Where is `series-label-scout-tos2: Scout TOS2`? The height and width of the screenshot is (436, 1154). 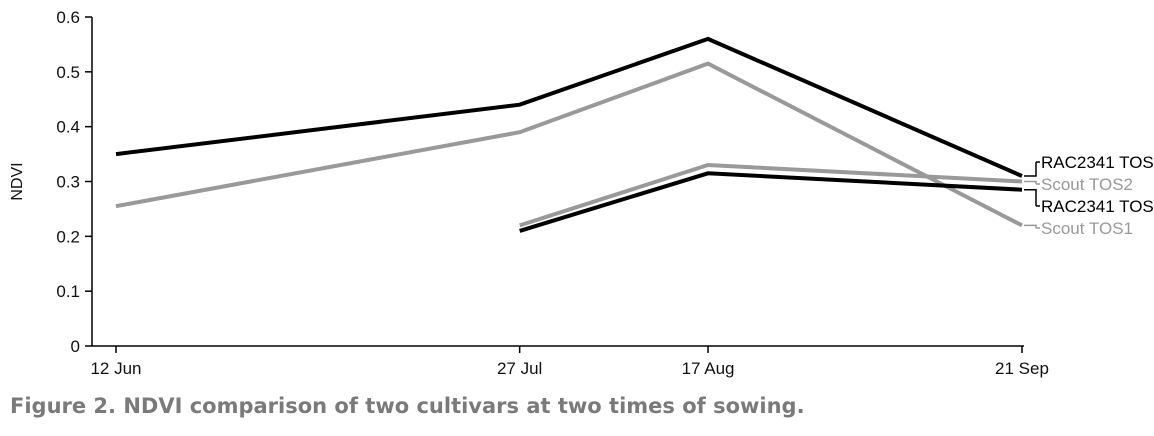 series-label-scout-tos2: Scout TOS2 is located at coordinates (1087, 184).